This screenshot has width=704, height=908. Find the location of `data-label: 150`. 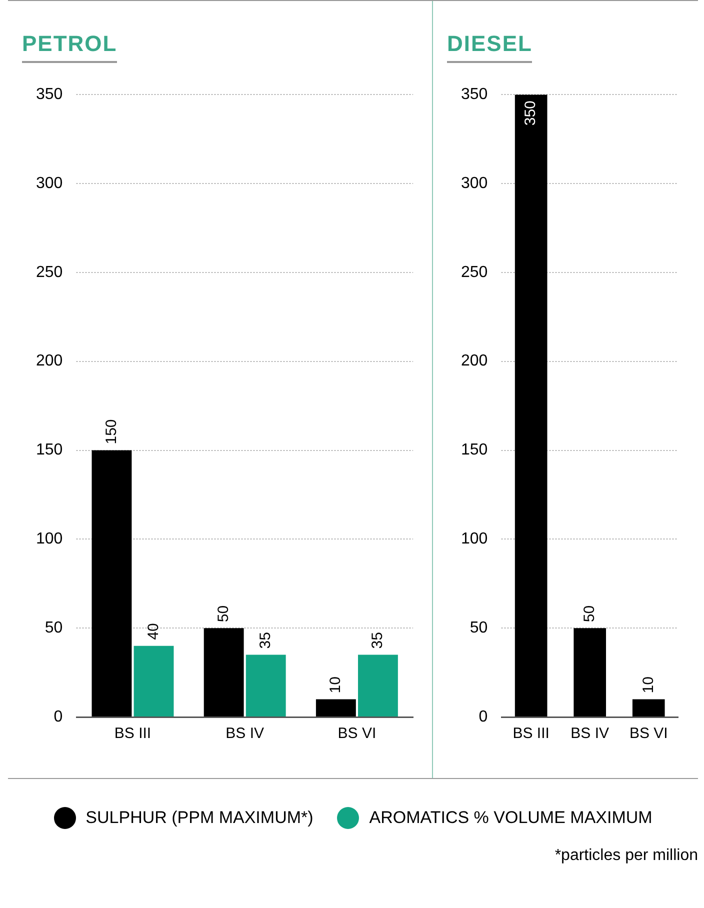

data-label: 150 is located at coordinates (111, 431).